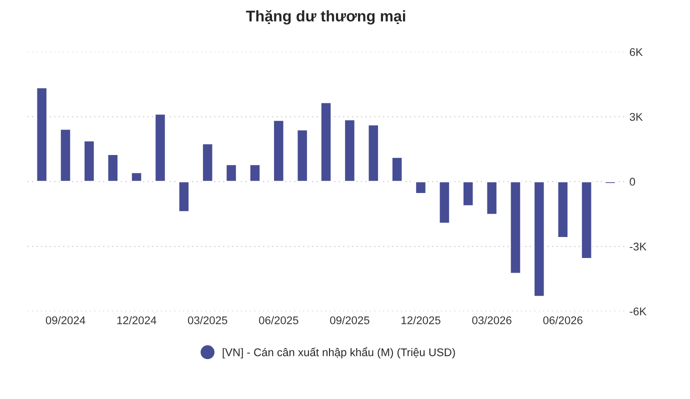  What do you see at coordinates (66, 320) in the screenshot?
I see `x-tick-label: 09/2024` at bounding box center [66, 320].